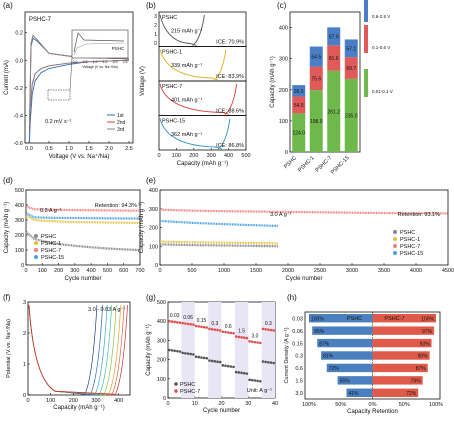 This screenshot has width=454, height=425. Describe the element at coordinates (224, 271) in the screenshot. I see `x-tick-label: 1000` at that location.